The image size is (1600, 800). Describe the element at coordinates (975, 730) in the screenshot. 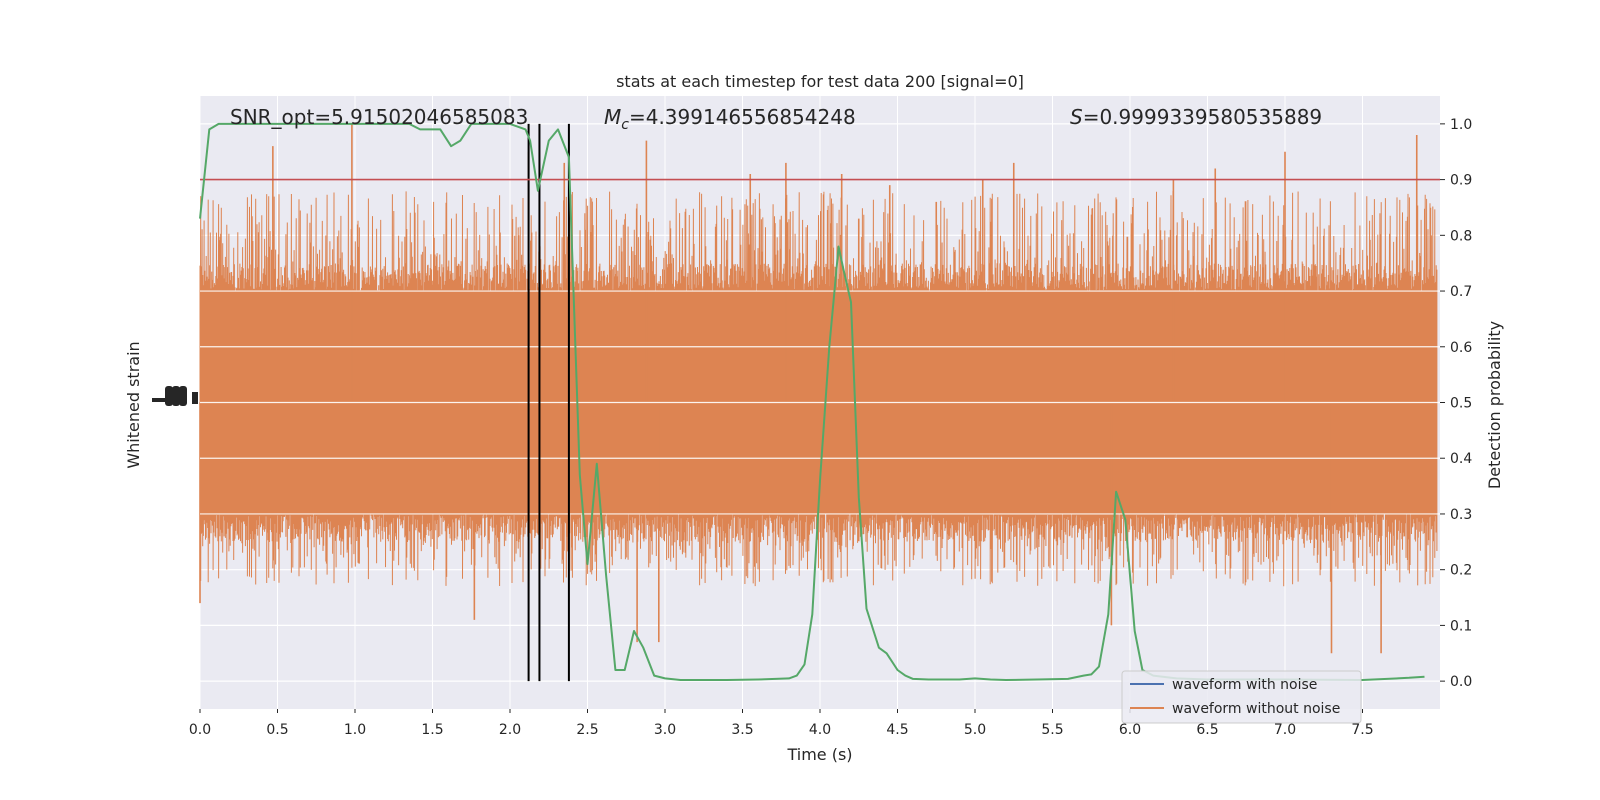

I see `x-tick-label-10: 5.0` at that location.